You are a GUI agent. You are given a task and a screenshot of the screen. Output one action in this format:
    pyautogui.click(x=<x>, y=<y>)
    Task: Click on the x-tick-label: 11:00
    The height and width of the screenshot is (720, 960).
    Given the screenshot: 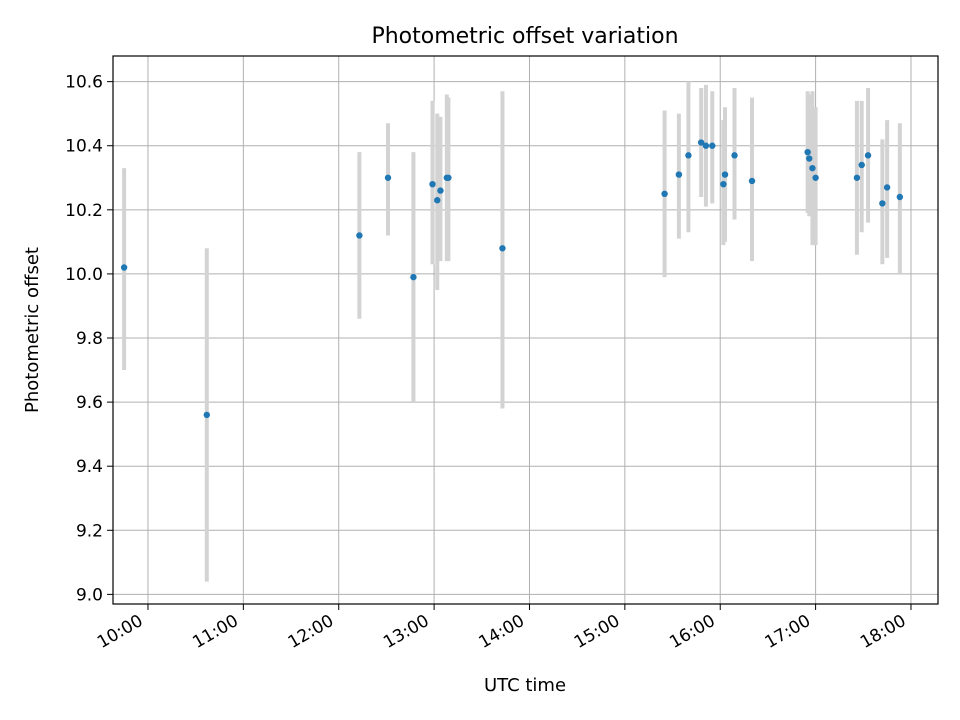 What is the action you would take?
    pyautogui.click(x=215, y=632)
    